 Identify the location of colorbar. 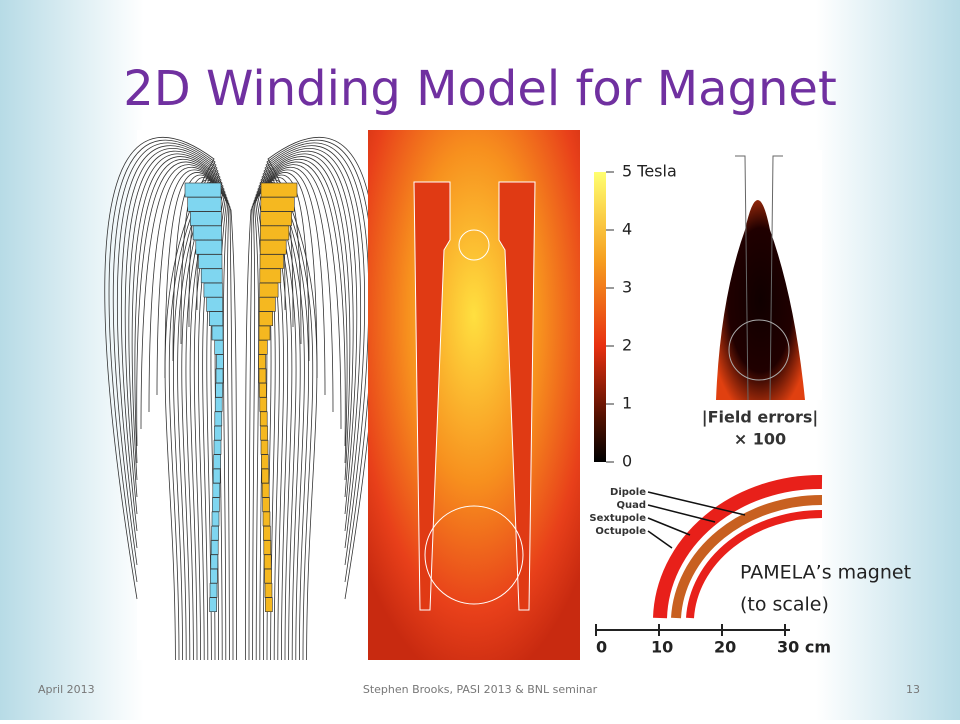
(600, 317).